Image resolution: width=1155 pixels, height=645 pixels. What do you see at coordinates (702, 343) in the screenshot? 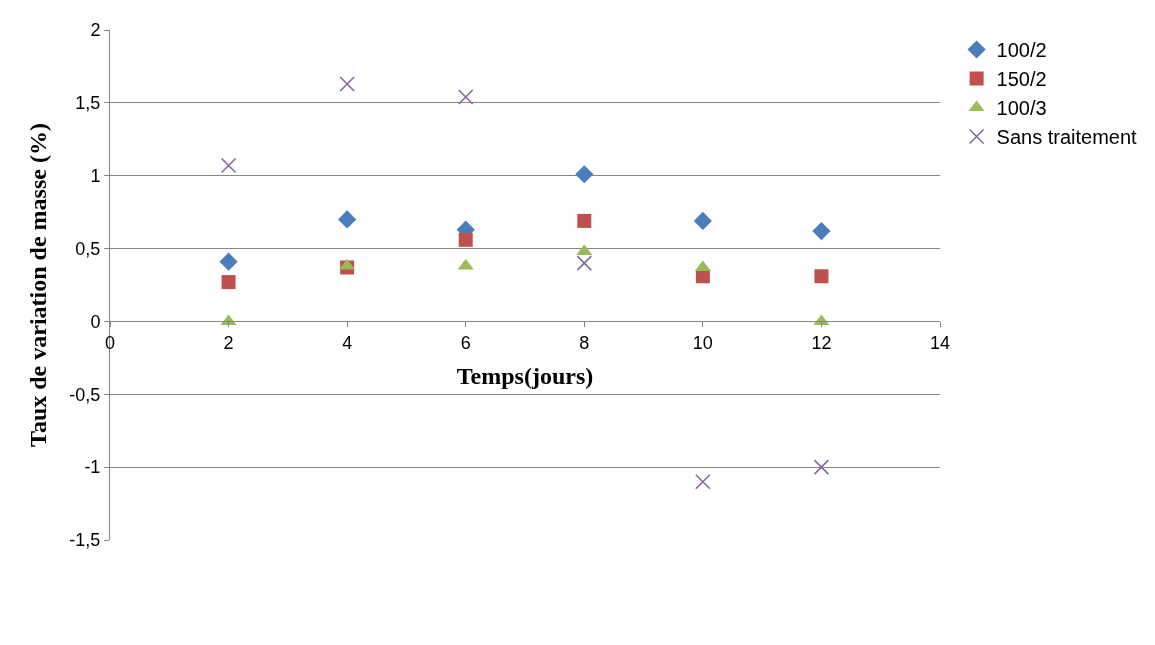
I see `x-tick-label: 10` at bounding box center [702, 343].